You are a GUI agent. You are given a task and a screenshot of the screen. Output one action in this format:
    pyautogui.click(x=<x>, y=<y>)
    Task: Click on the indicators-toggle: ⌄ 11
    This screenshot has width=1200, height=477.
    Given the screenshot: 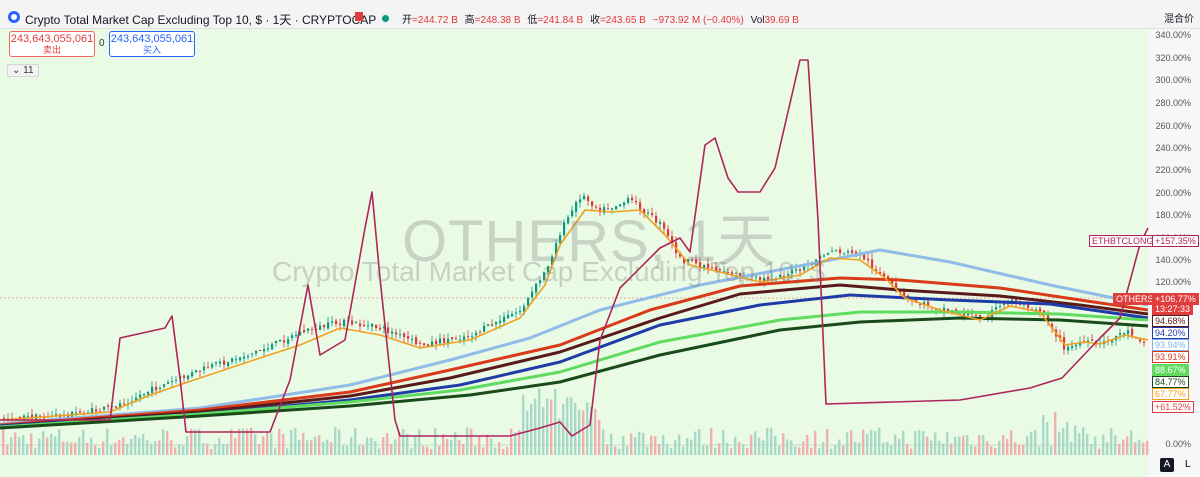 What is the action you would take?
    pyautogui.click(x=23, y=70)
    